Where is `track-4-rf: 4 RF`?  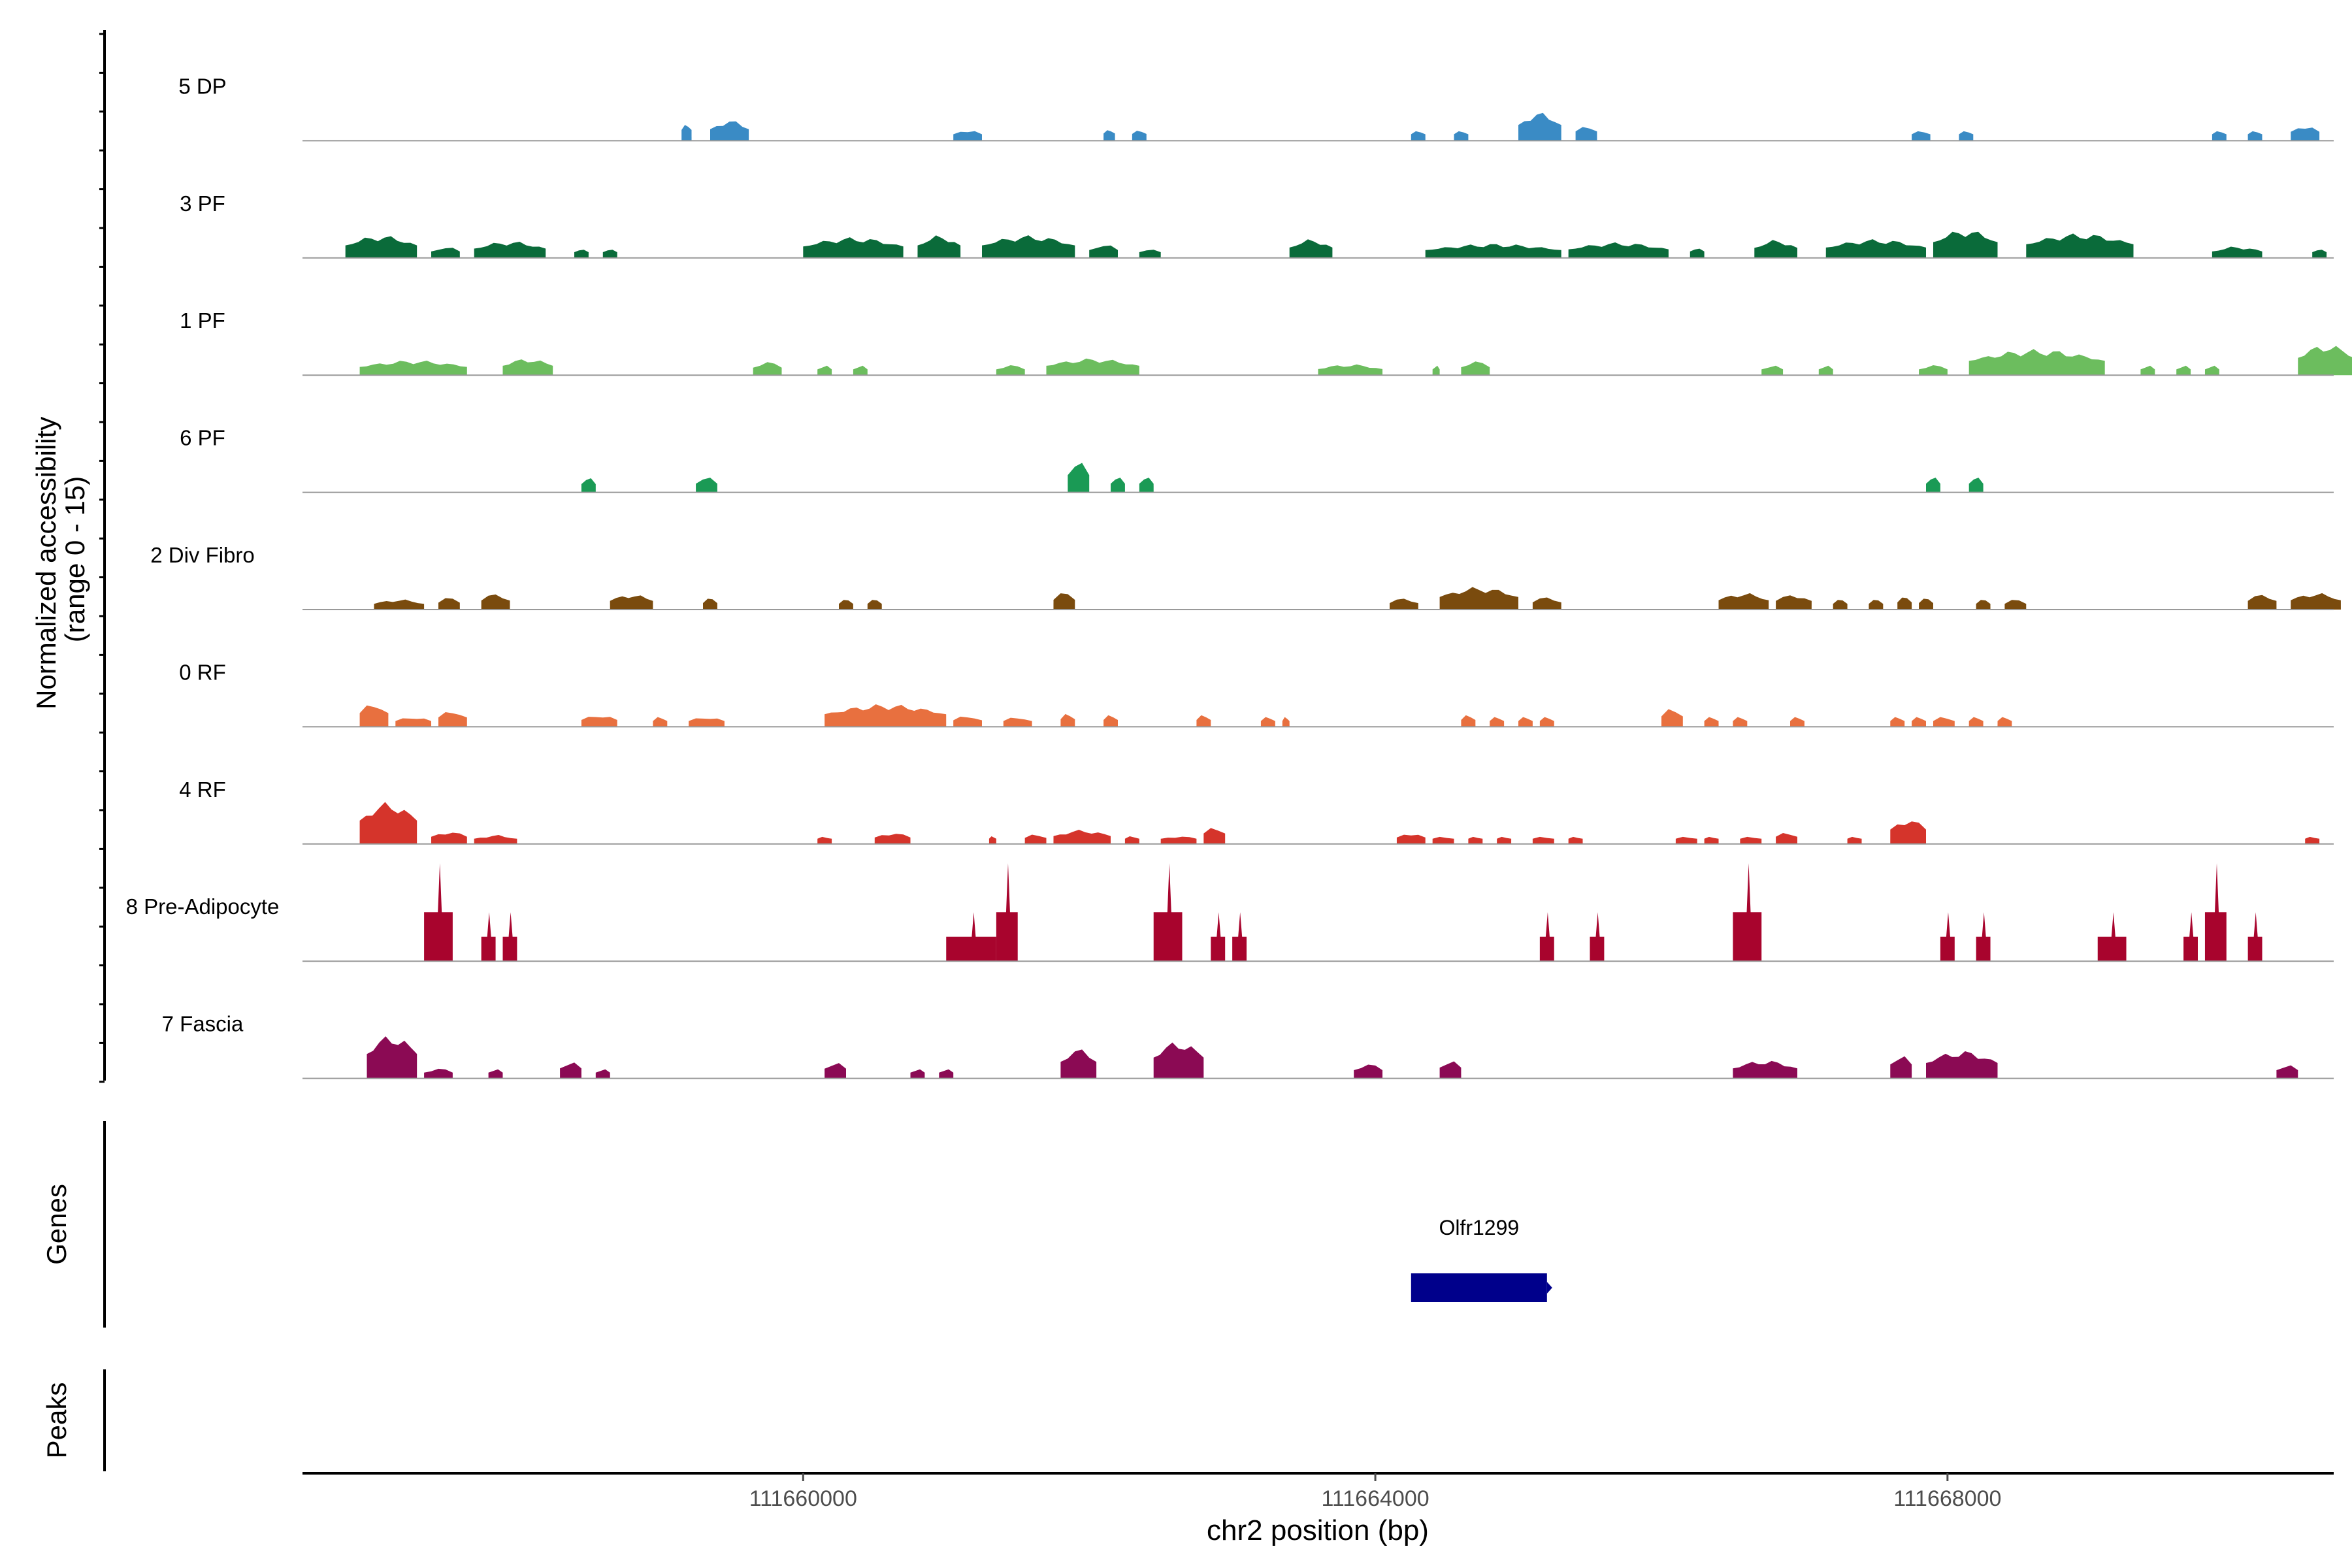
track-4-rf: 4 RF is located at coordinates (1256, 811).